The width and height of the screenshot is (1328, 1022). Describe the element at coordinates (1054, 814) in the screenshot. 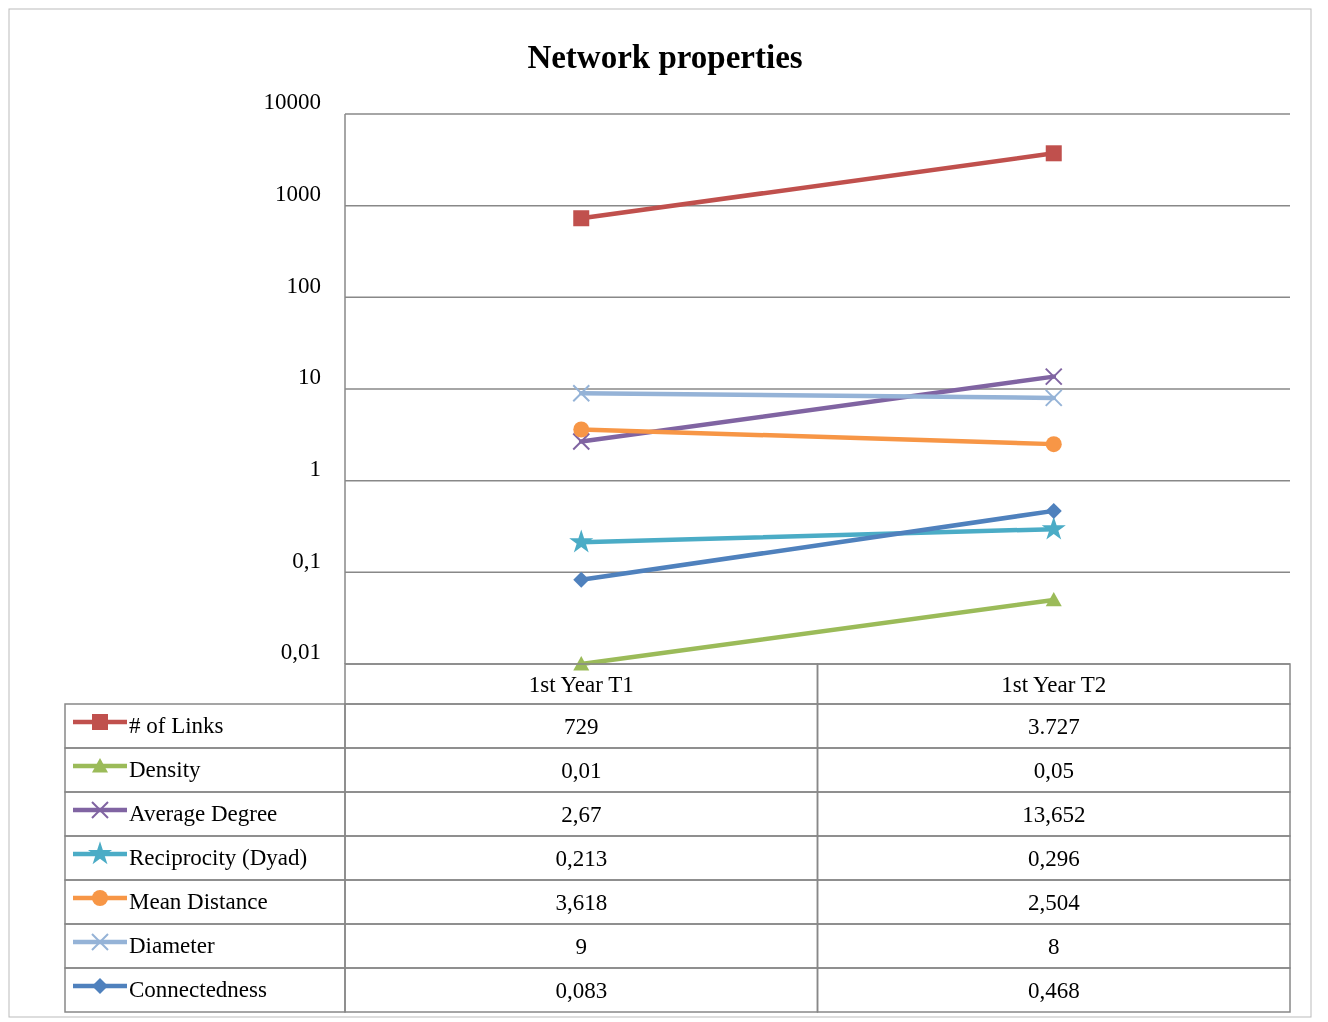

I see `data-label: 13,652` at that location.